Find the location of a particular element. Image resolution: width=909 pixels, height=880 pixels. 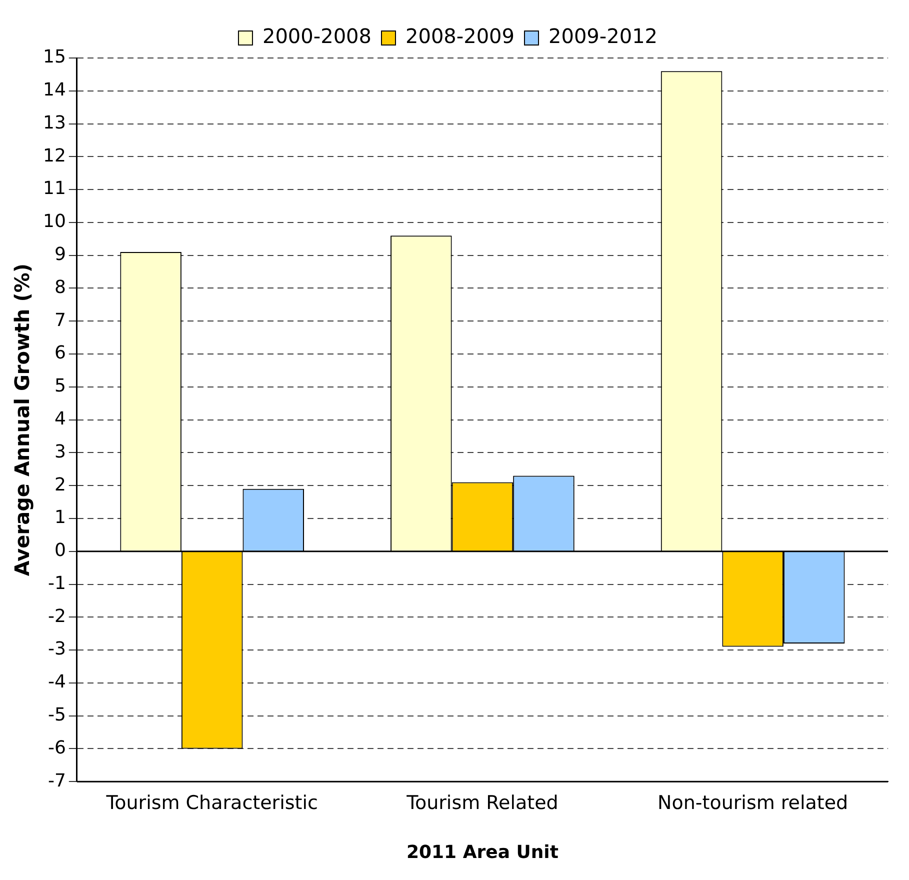

y-tick-label: 2 is located at coordinates (60, 485).